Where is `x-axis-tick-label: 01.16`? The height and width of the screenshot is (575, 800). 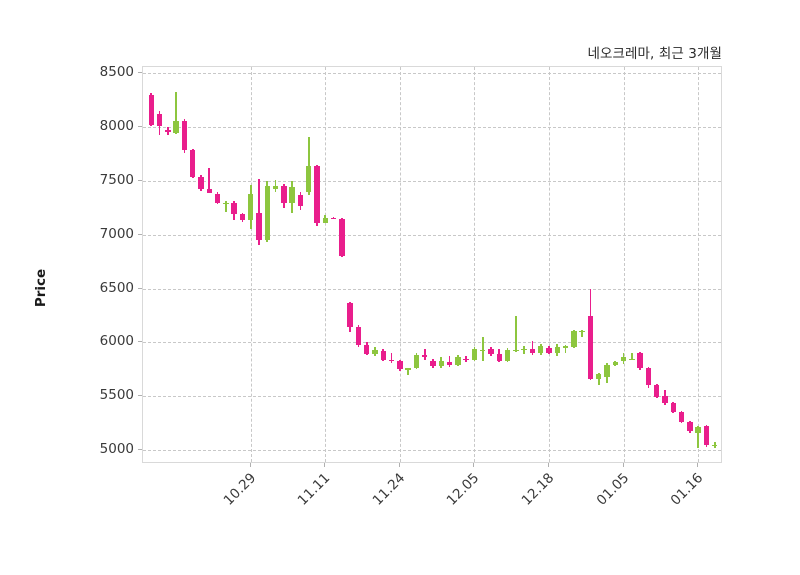
x-axis-tick-label: 01.16 is located at coordinates (687, 489).